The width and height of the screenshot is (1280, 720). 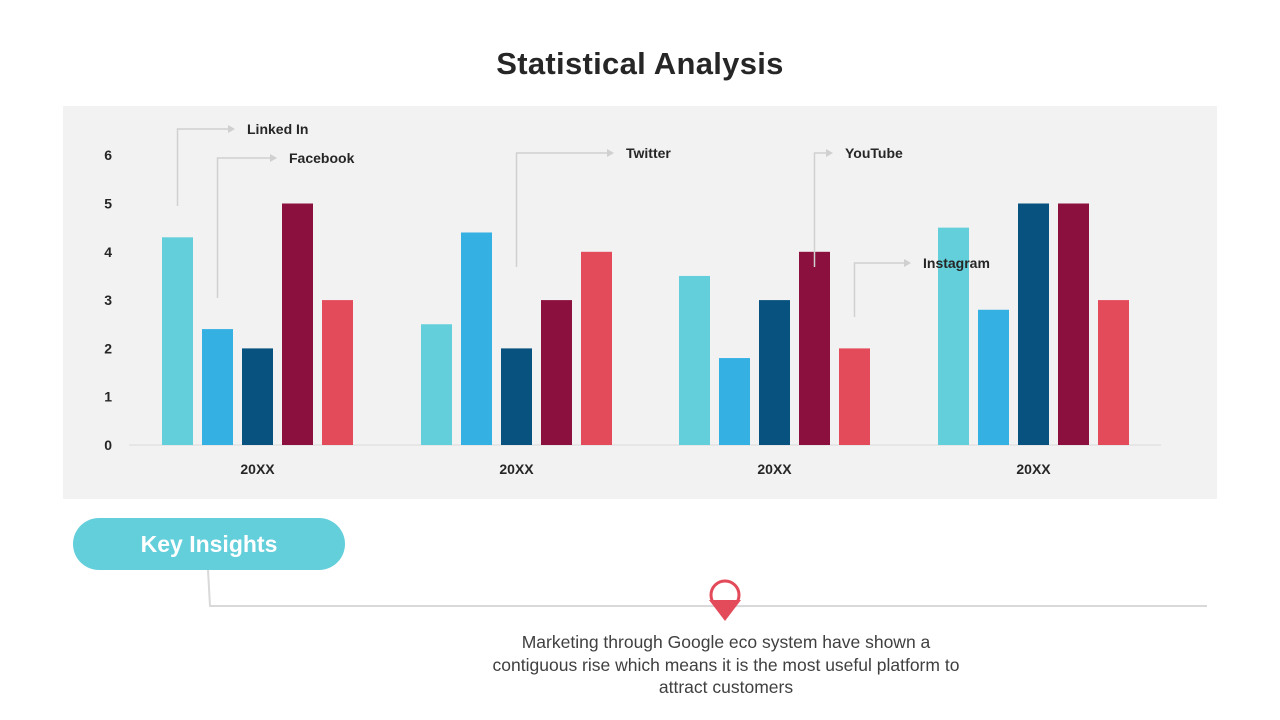 What do you see at coordinates (108, 397) in the screenshot?
I see `y-tick-label: 1` at bounding box center [108, 397].